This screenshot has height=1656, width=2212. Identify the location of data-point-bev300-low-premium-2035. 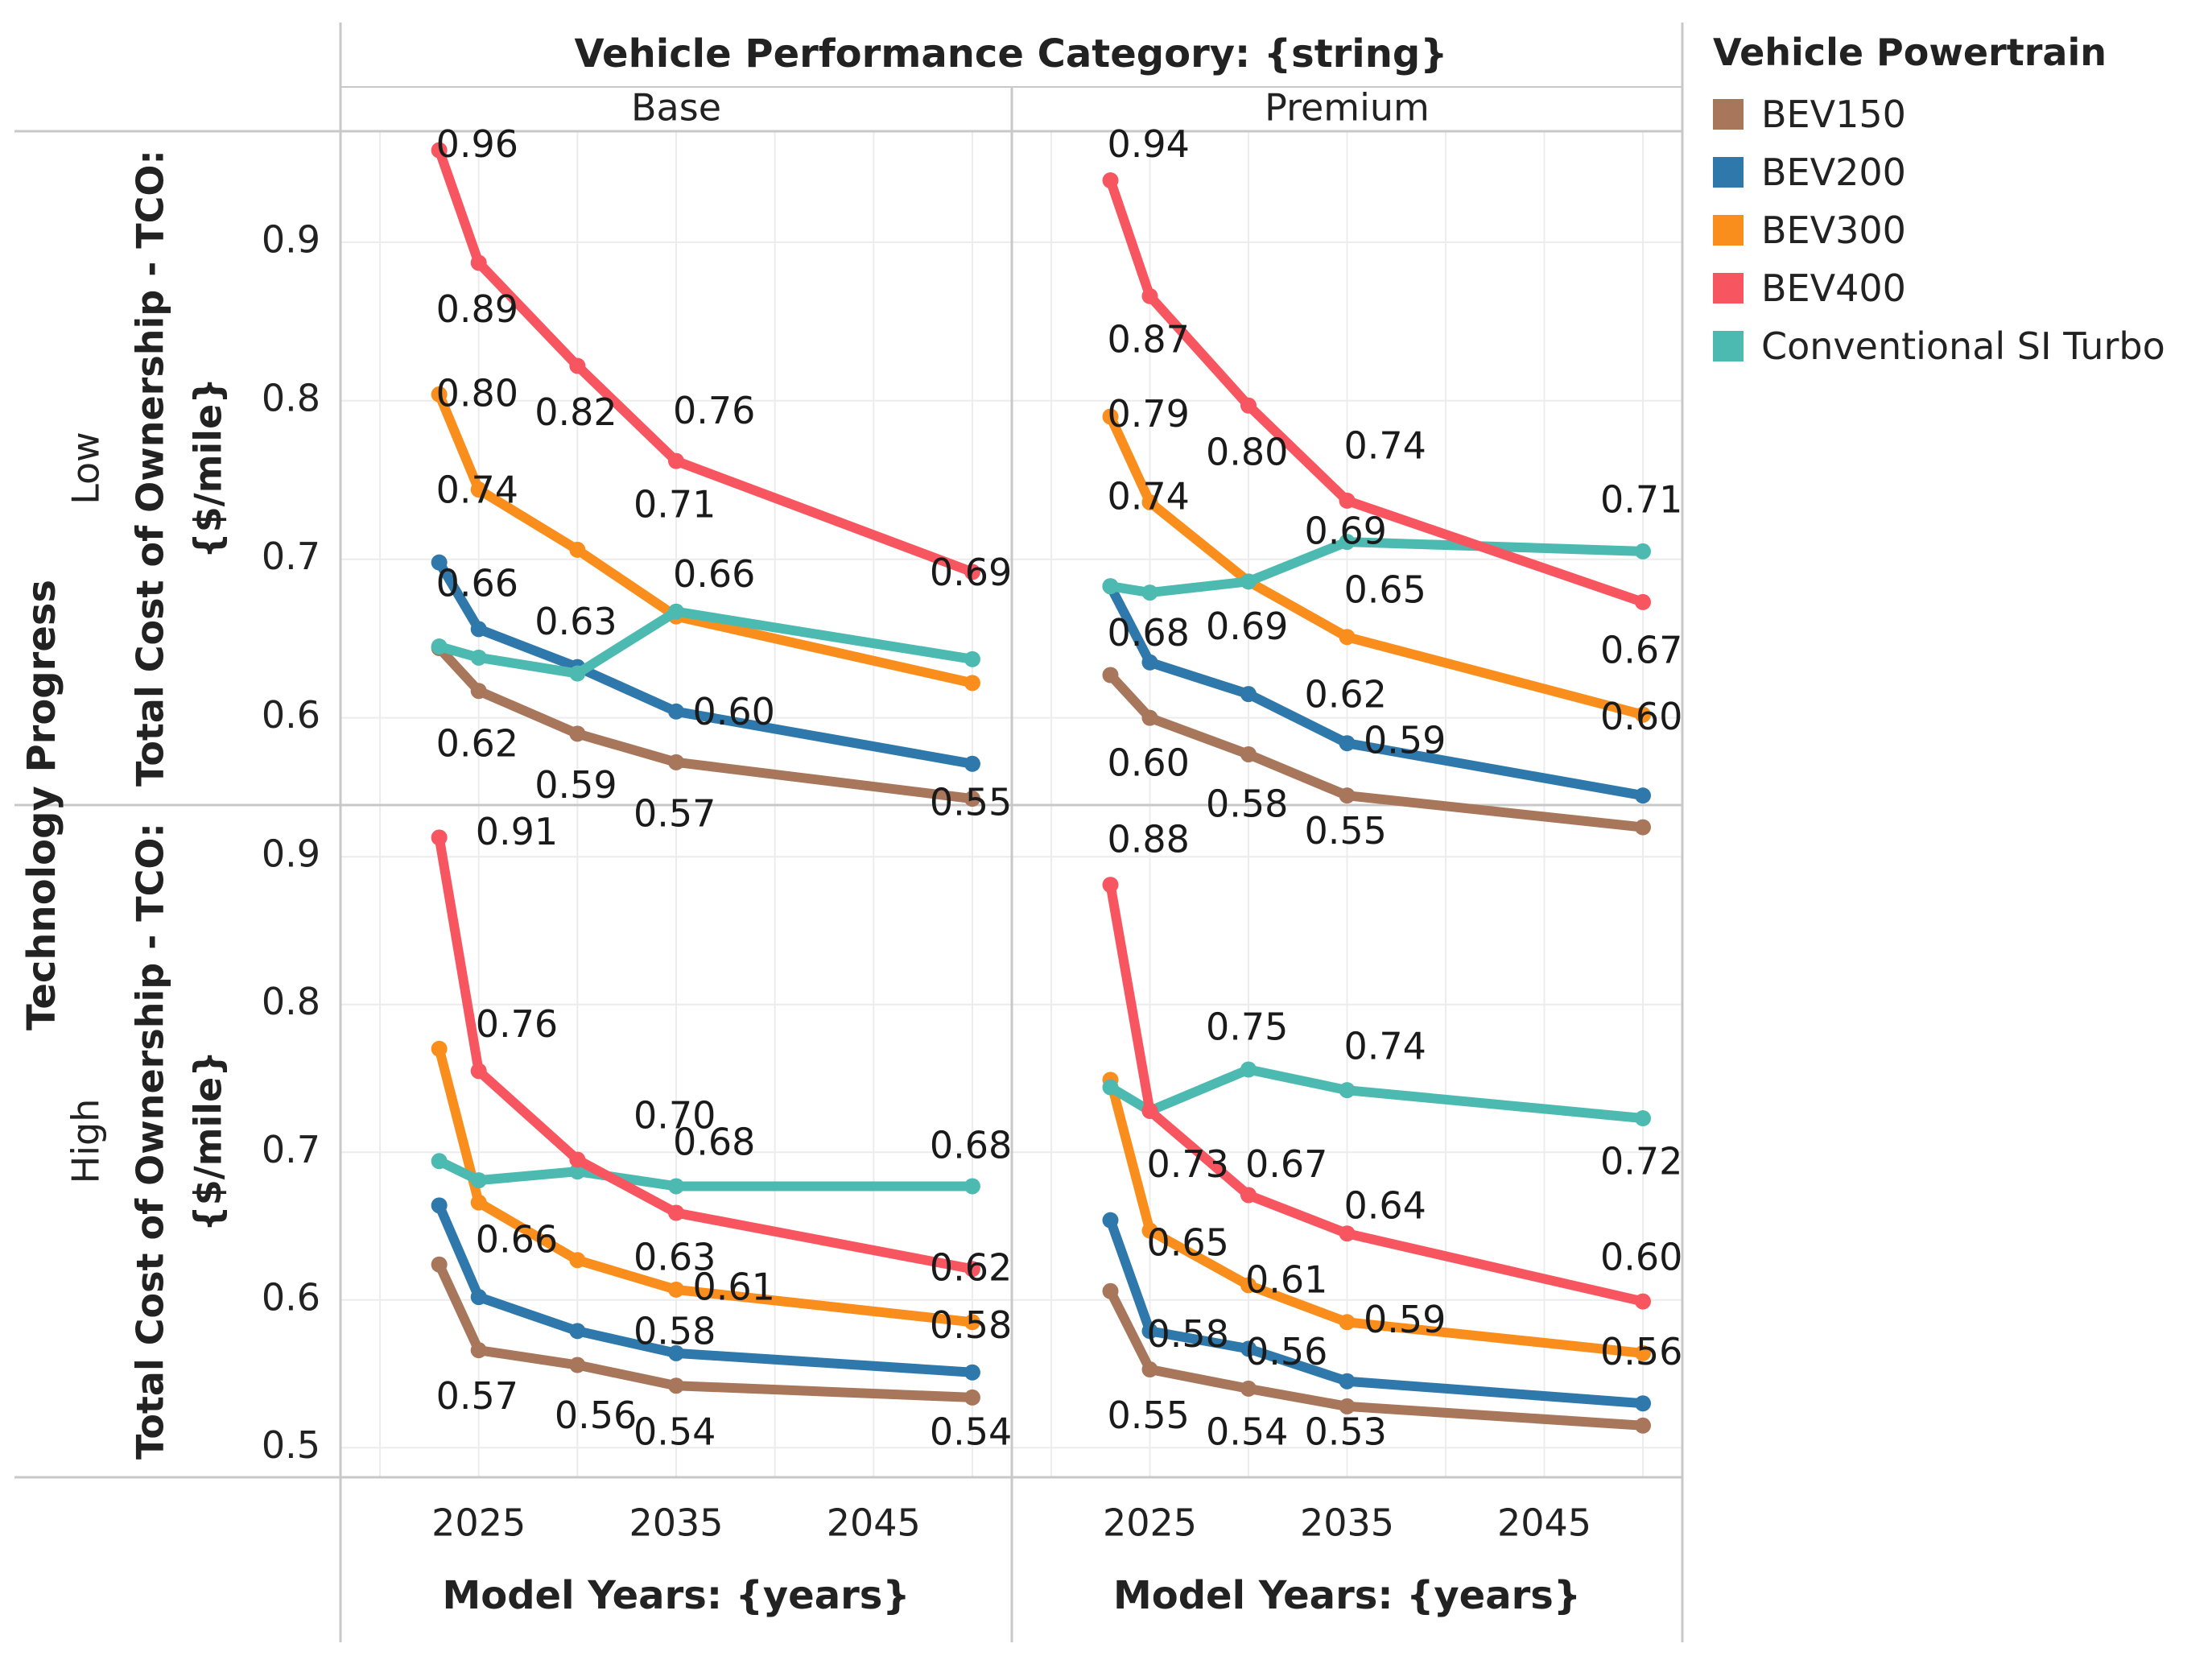
(1347, 637).